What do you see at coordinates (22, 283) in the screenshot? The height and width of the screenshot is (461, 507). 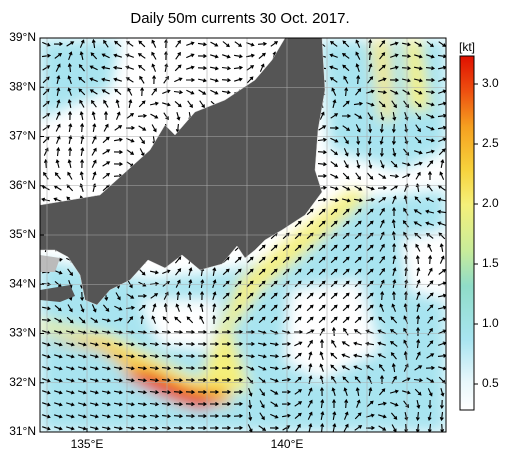 I see `lat-label: 34°N` at bounding box center [22, 283].